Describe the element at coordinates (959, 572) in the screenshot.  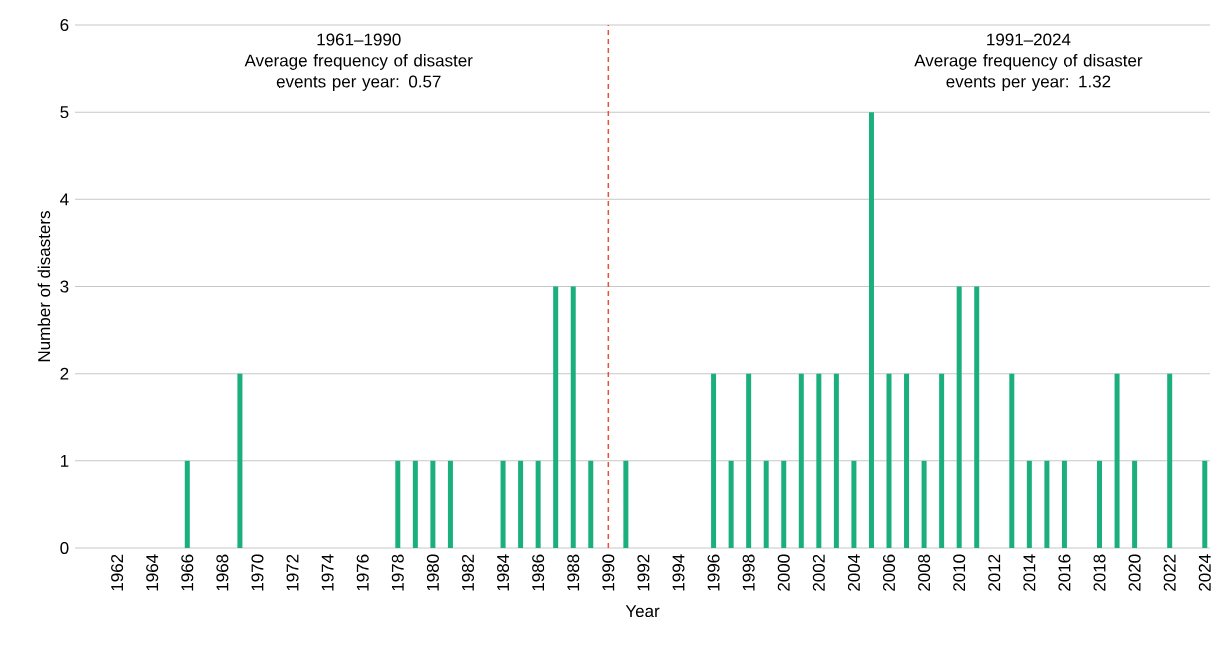
I see `x-tick-label: 2010` at that location.